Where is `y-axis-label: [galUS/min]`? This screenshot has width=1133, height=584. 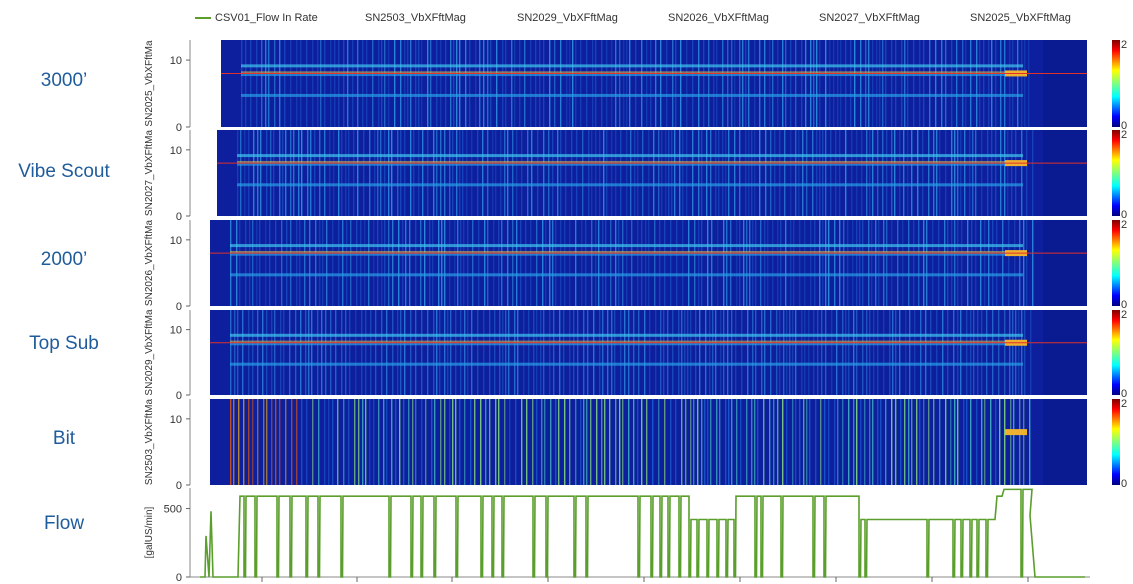 y-axis-label: [galUS/min] is located at coordinates (149, 532).